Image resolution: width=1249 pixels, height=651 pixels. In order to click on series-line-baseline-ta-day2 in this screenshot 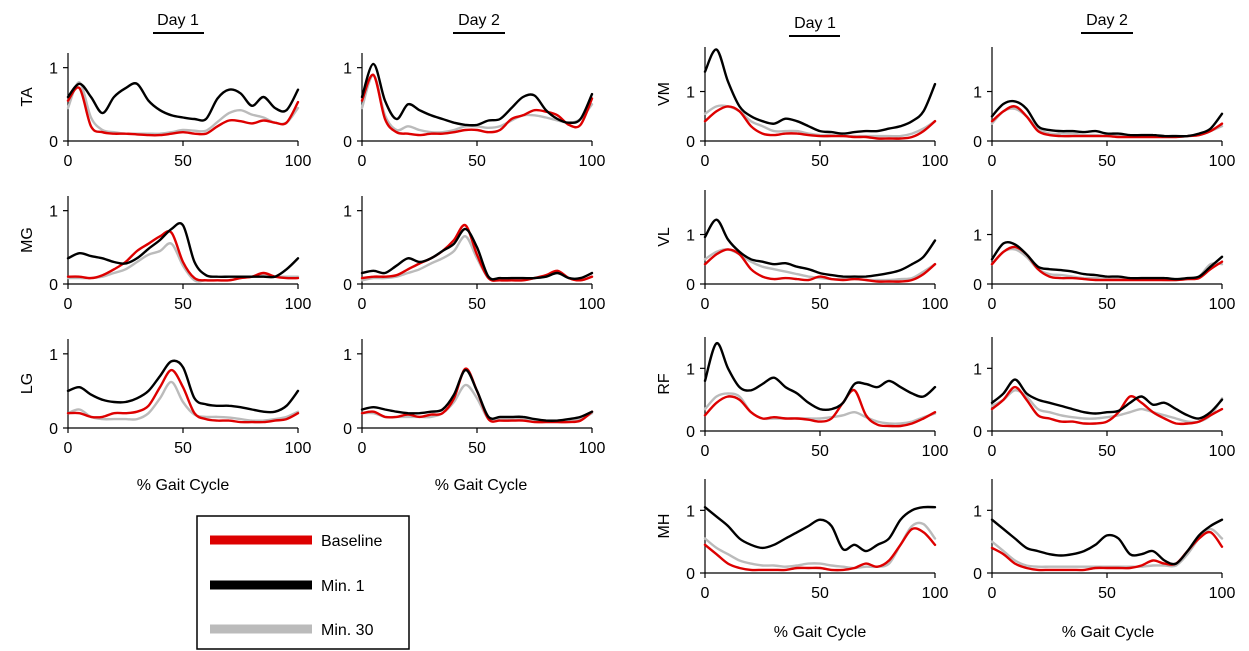, I will do `click(477, 105)`.